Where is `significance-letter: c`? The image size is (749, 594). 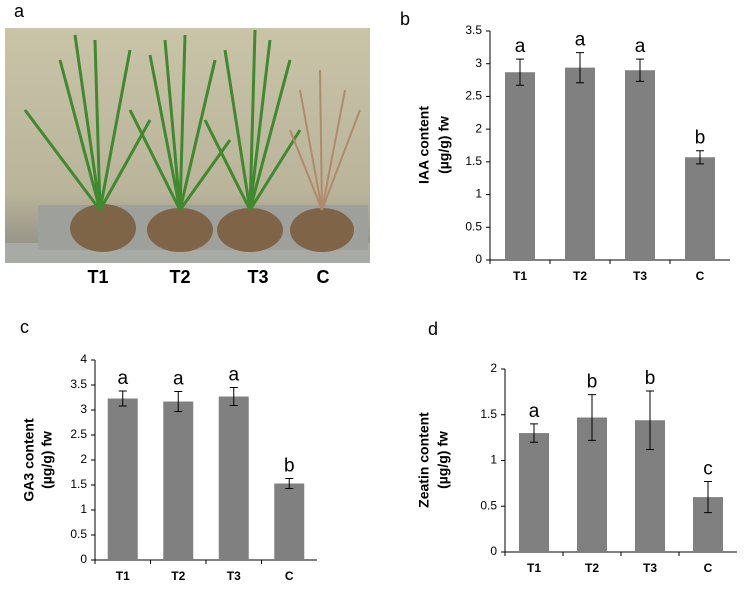
significance-letter: c is located at coordinates (708, 469).